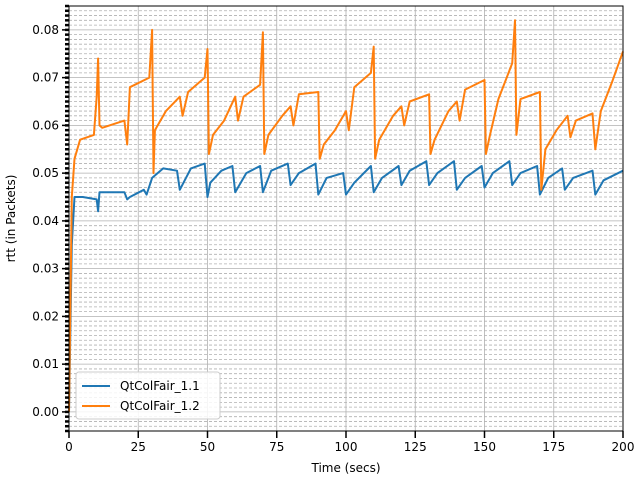 The image size is (640, 484). I want to click on y-tick-label: 0.03, so click(45, 269).